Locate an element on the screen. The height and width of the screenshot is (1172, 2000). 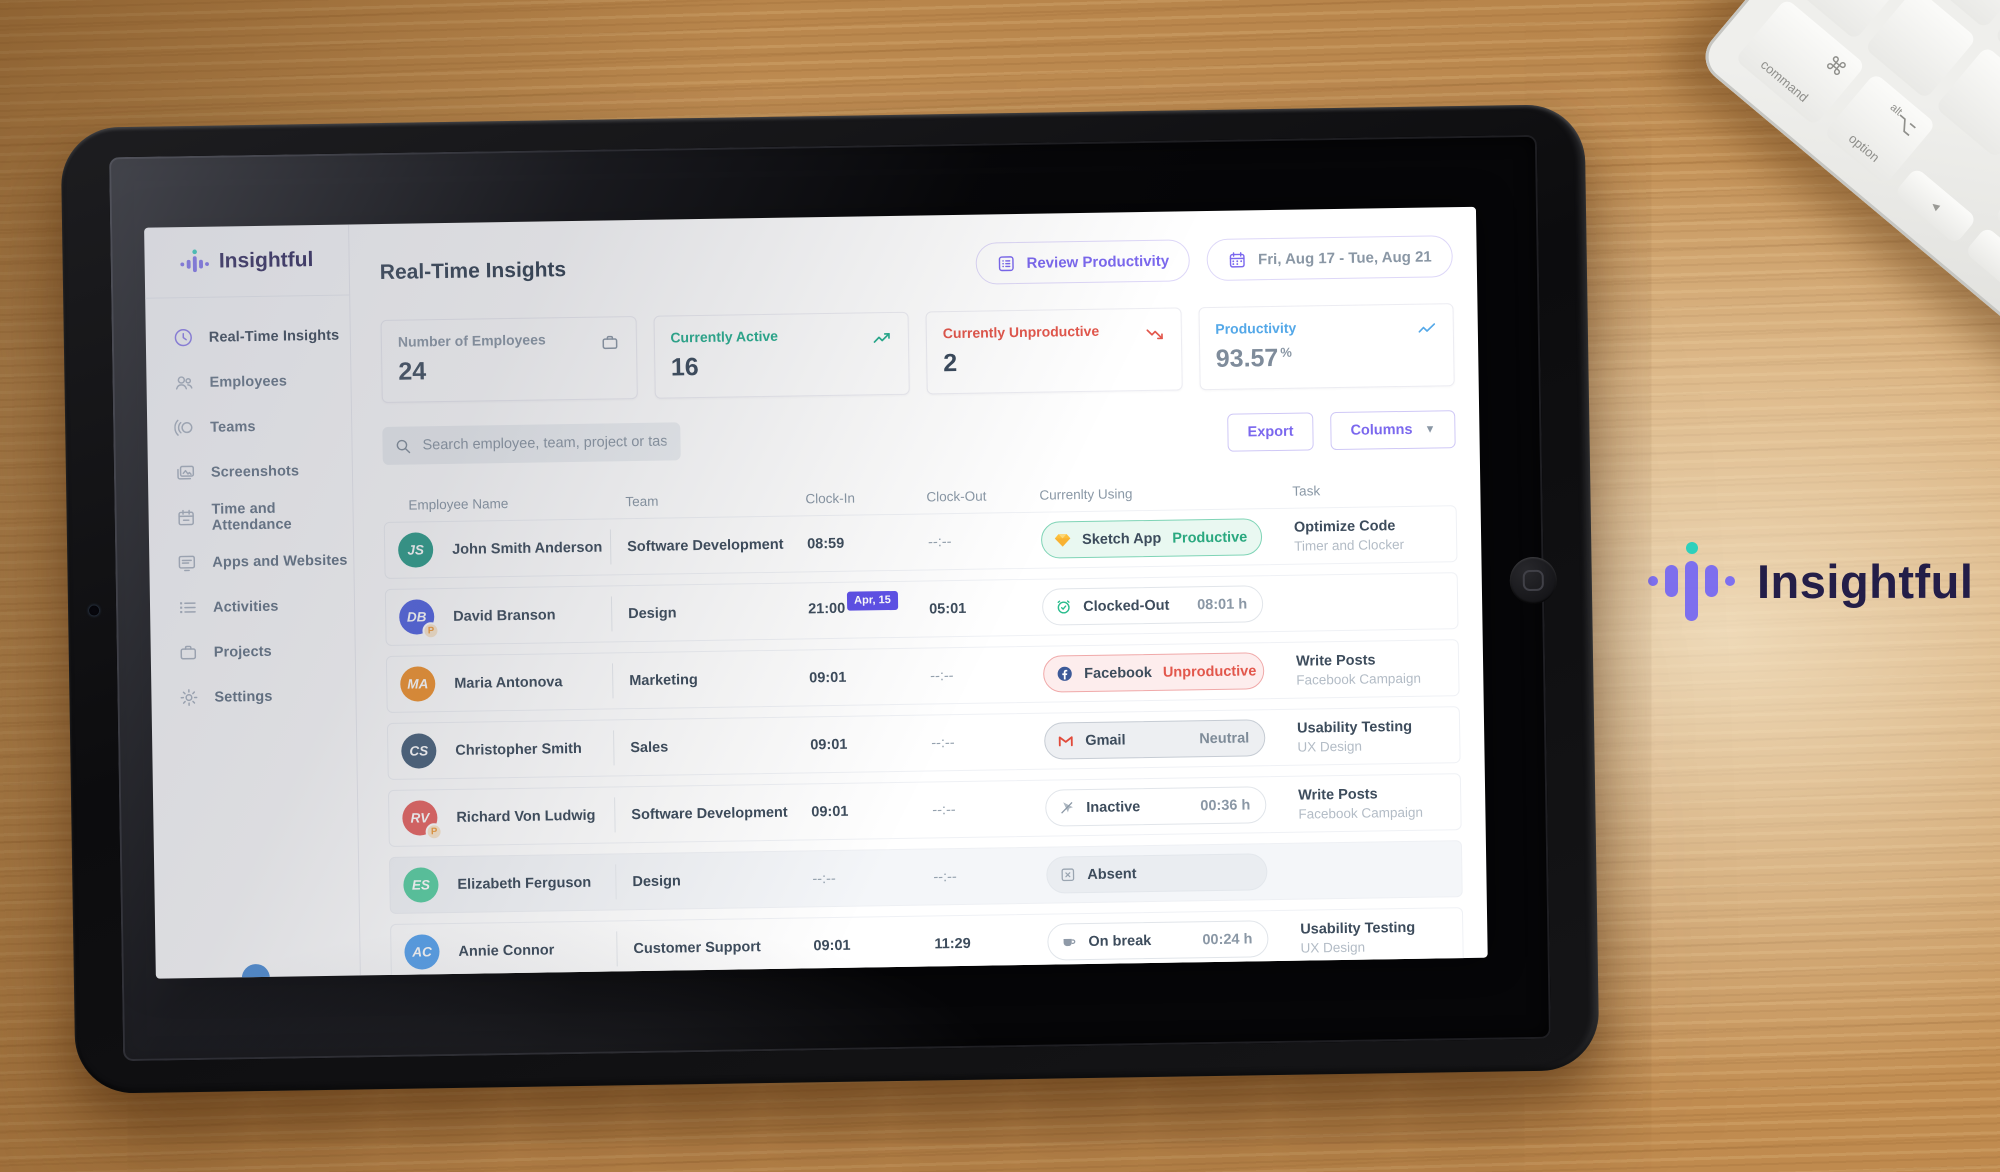
columns-dropdown: Columns ▼ is located at coordinates (1393, 430).